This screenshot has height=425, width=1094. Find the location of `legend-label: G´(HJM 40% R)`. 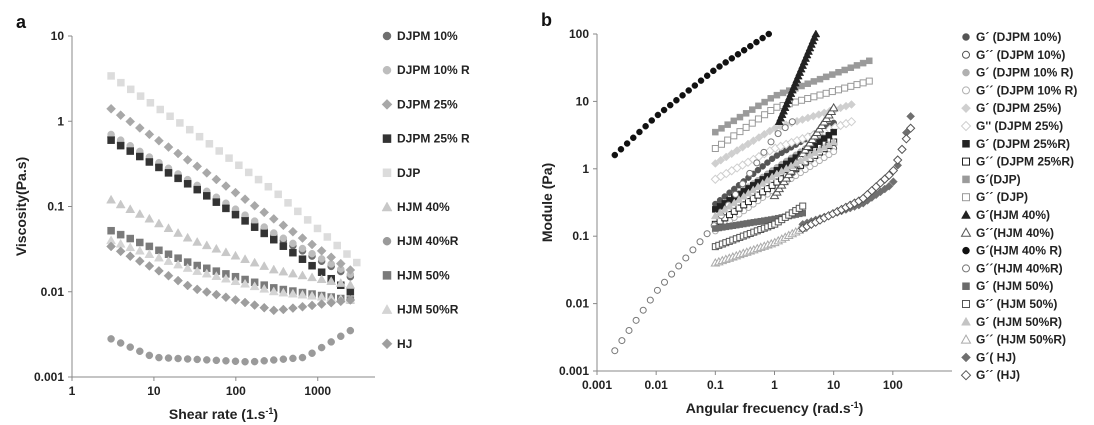

legend-label: G´(HJM 40% R) is located at coordinates (1019, 251).